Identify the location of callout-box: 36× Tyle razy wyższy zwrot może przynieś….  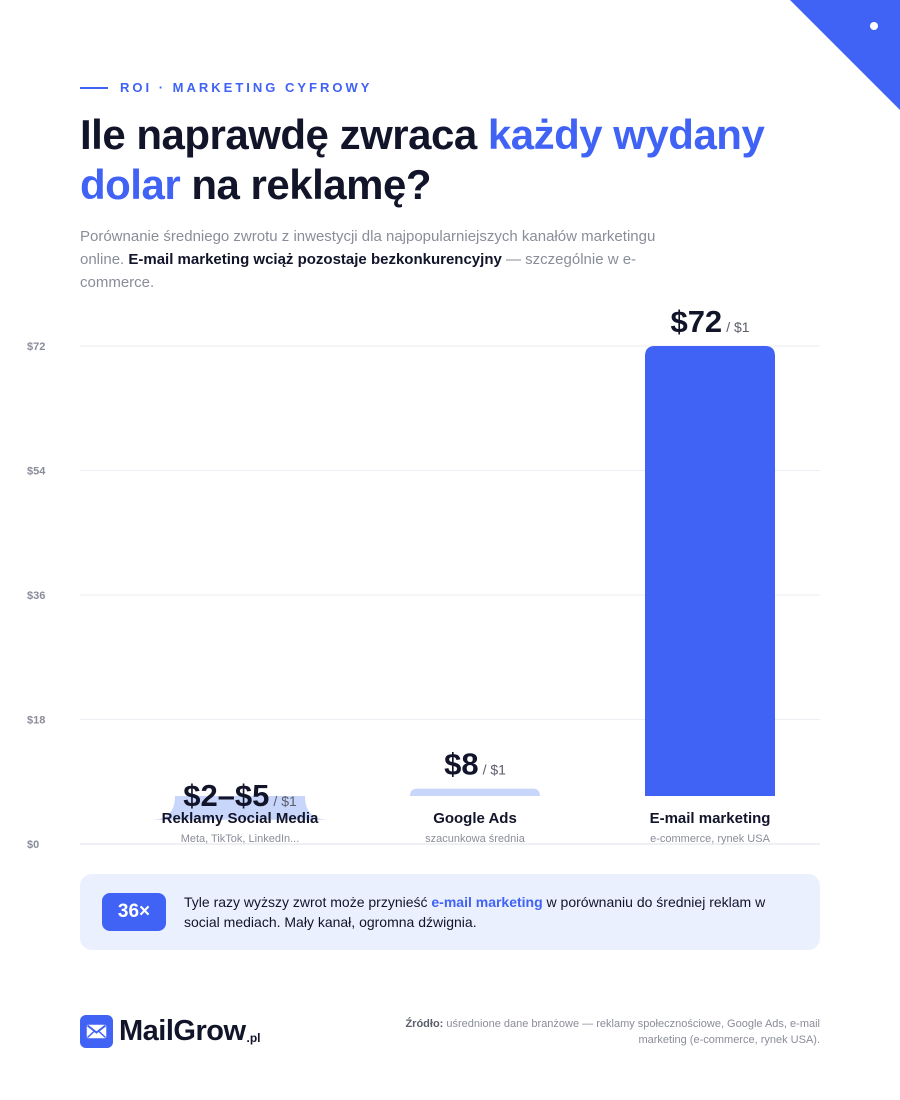
(450, 912).